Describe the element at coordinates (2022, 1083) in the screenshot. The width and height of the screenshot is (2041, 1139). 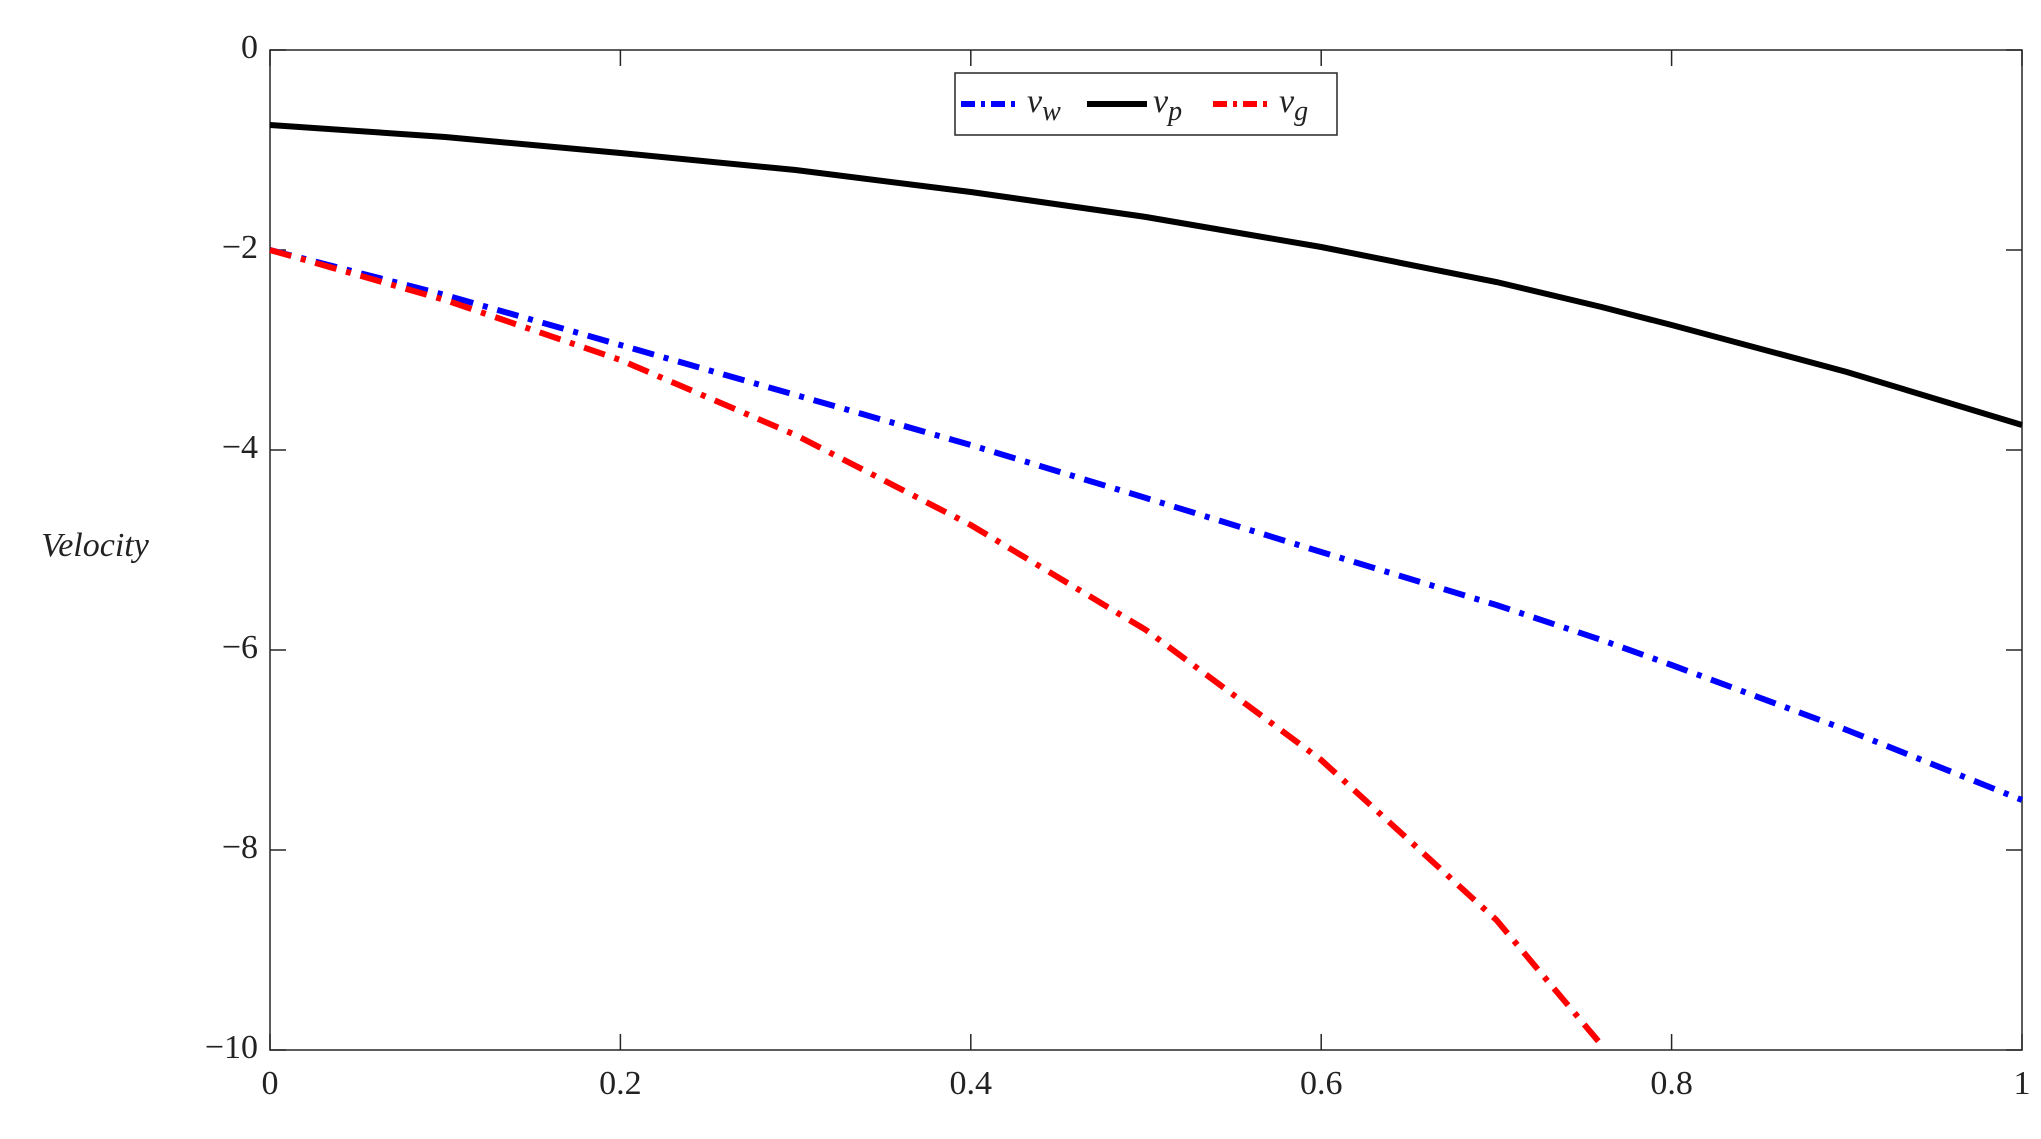
I see `x-tick-label: 1` at that location.